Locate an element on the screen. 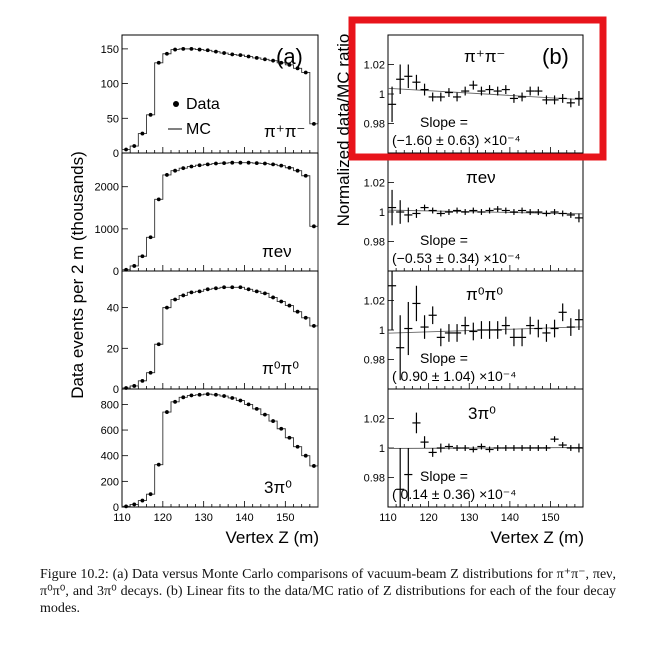  right-ytick-label-1-2: 1.02 is located at coordinates (374, 66).